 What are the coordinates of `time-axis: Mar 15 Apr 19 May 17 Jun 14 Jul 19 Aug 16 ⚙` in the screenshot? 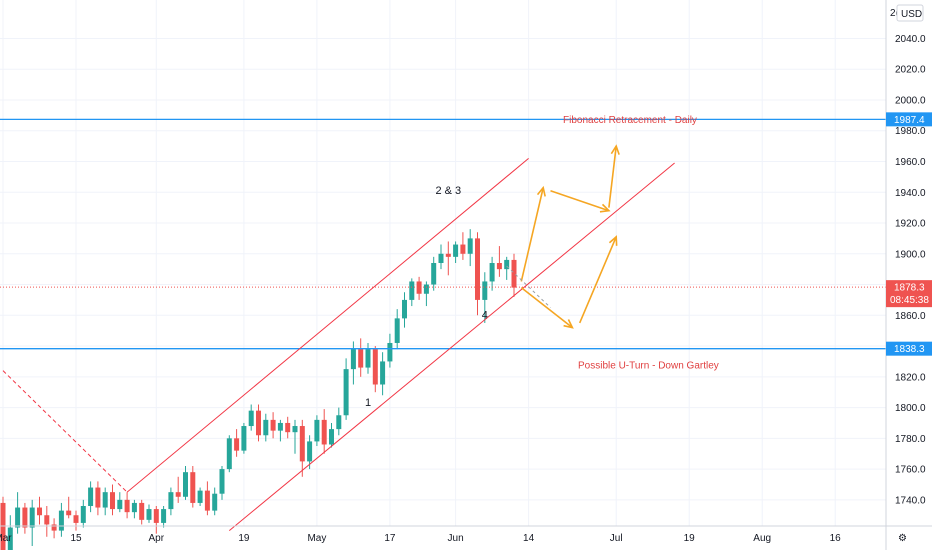 It's located at (466, 534).